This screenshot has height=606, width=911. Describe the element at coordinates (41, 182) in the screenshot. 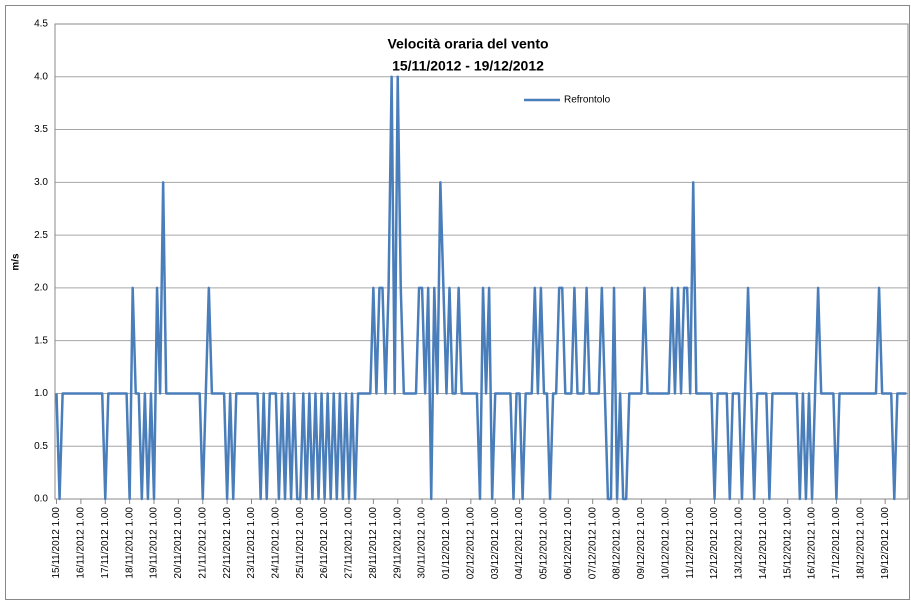

I see `y-tick-label: 3.0` at that location.